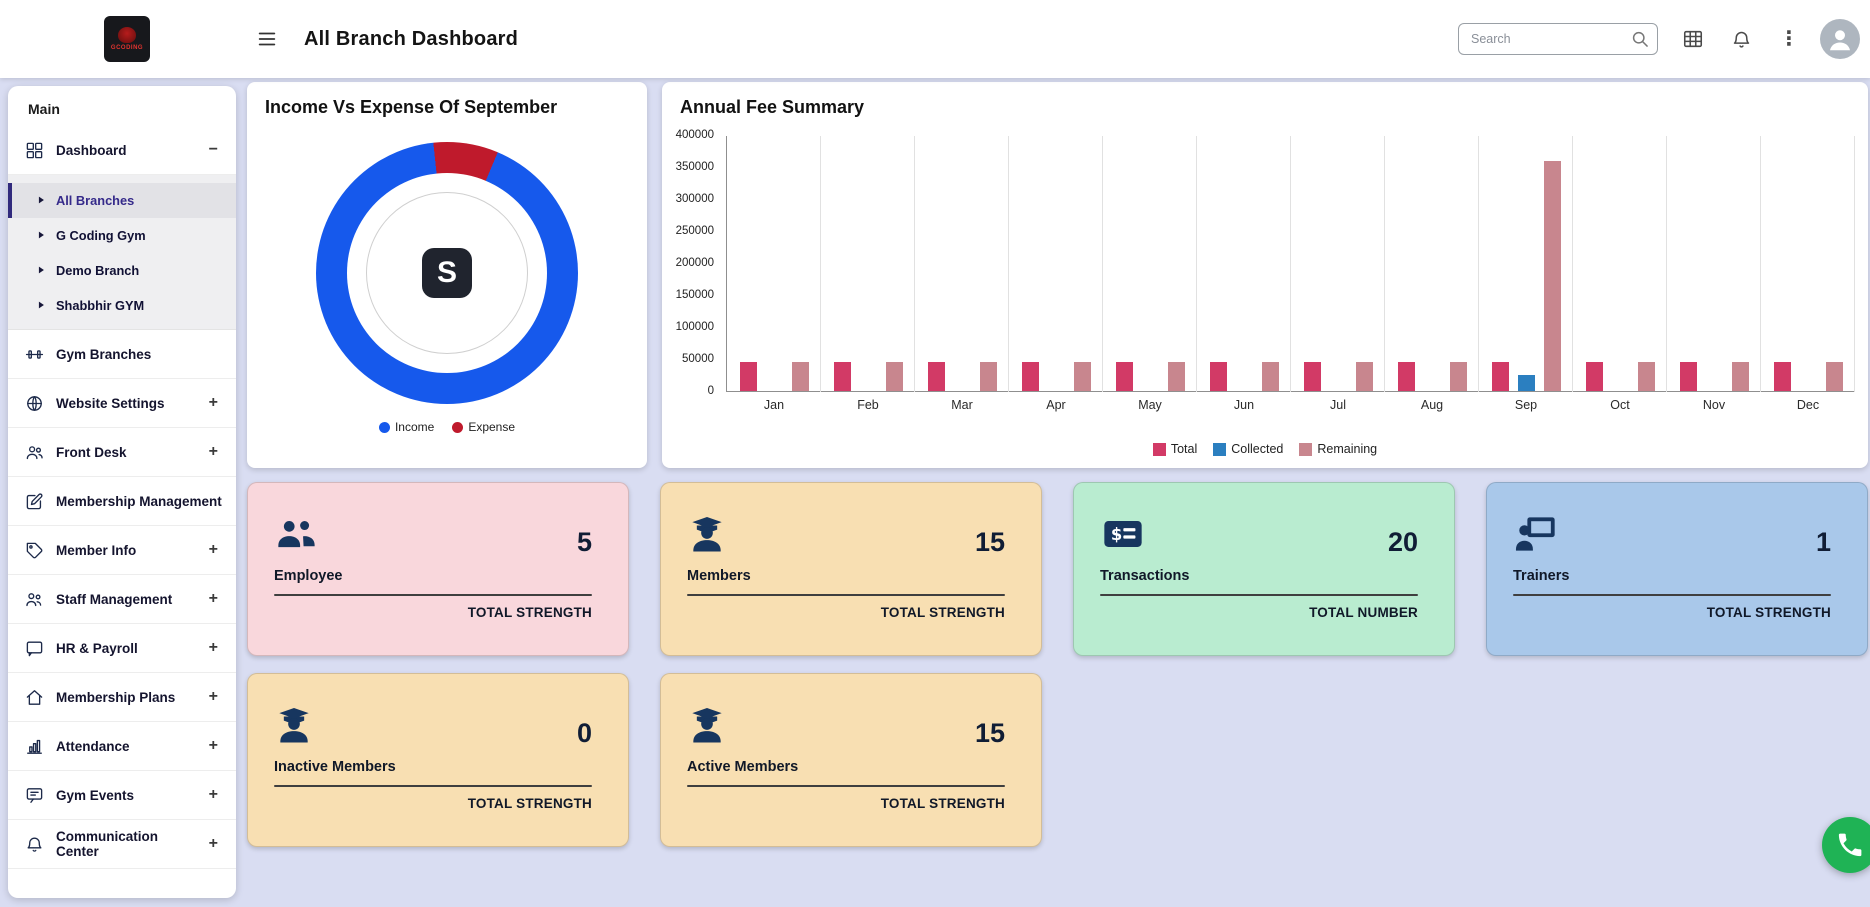 The image size is (1870, 907). What do you see at coordinates (1218, 376) in the screenshot?
I see `bar-total-jun` at bounding box center [1218, 376].